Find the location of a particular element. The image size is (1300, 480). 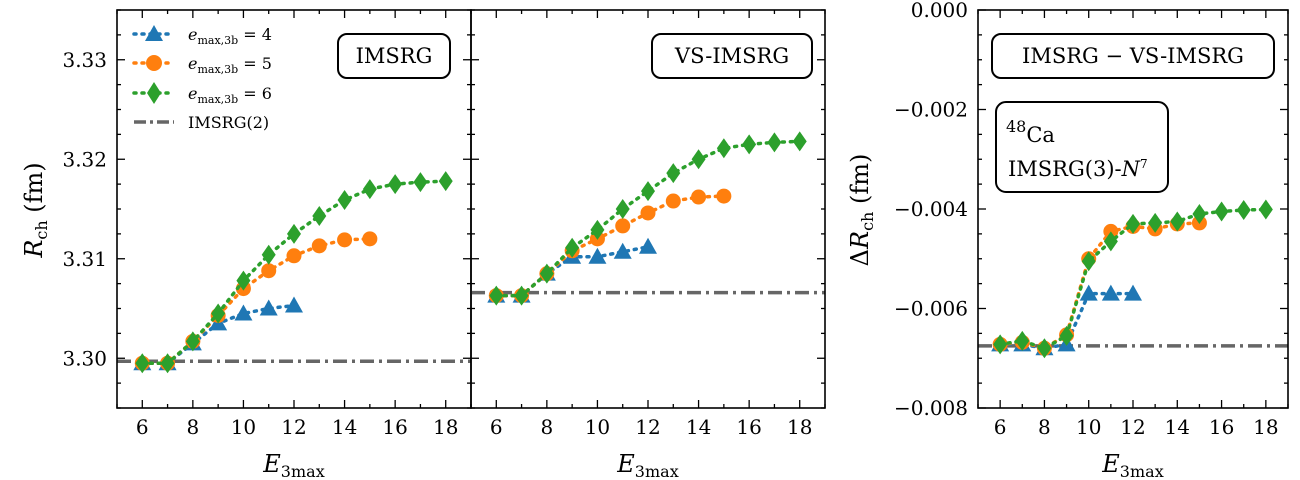

nucleus-box: 48Ca IMSRG(3)-N7 is located at coordinates (1082, 147).